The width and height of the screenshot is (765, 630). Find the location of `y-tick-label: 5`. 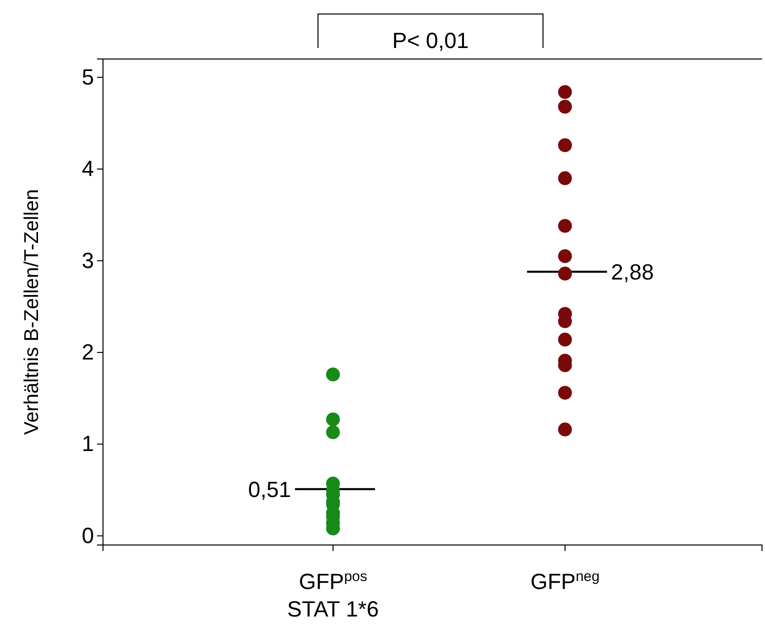

y-tick-label: 5 is located at coordinates (88, 77).